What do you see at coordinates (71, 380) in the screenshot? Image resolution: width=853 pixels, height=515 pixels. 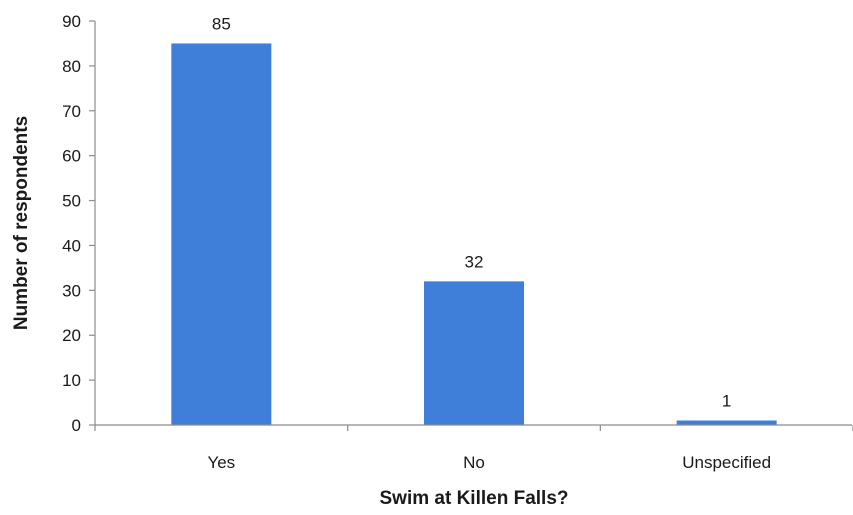 I see `y-tick-label: 10` at bounding box center [71, 380].